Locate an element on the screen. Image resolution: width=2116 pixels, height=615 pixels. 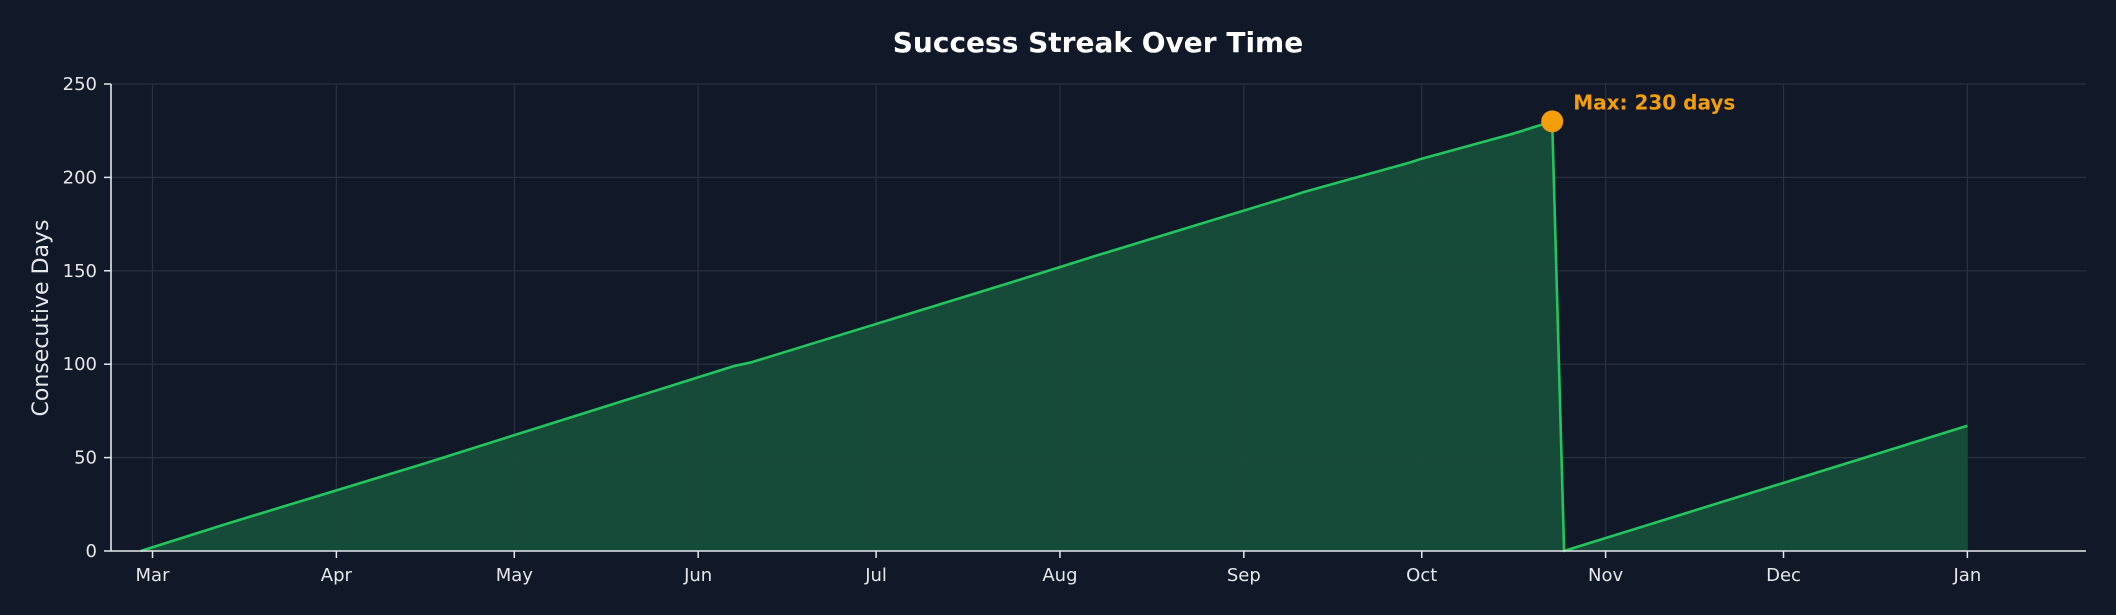
y-tick-label: 250 is located at coordinates (80, 84).